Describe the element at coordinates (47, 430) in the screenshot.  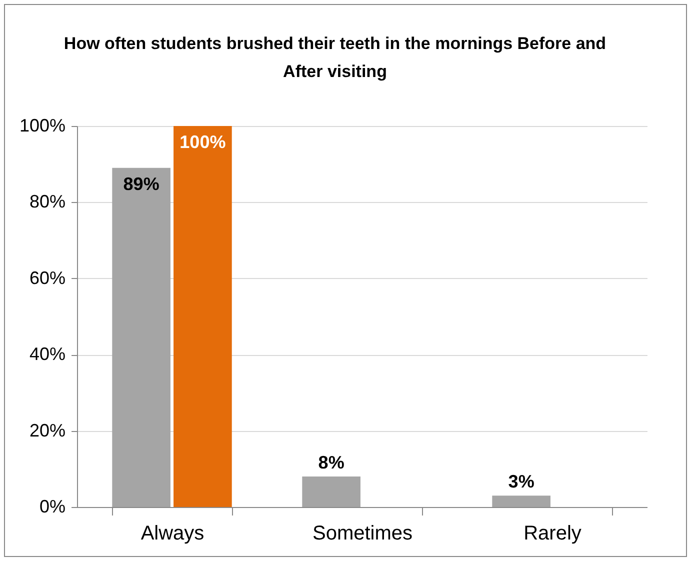
I see `y-tick-label: 20%` at that location.